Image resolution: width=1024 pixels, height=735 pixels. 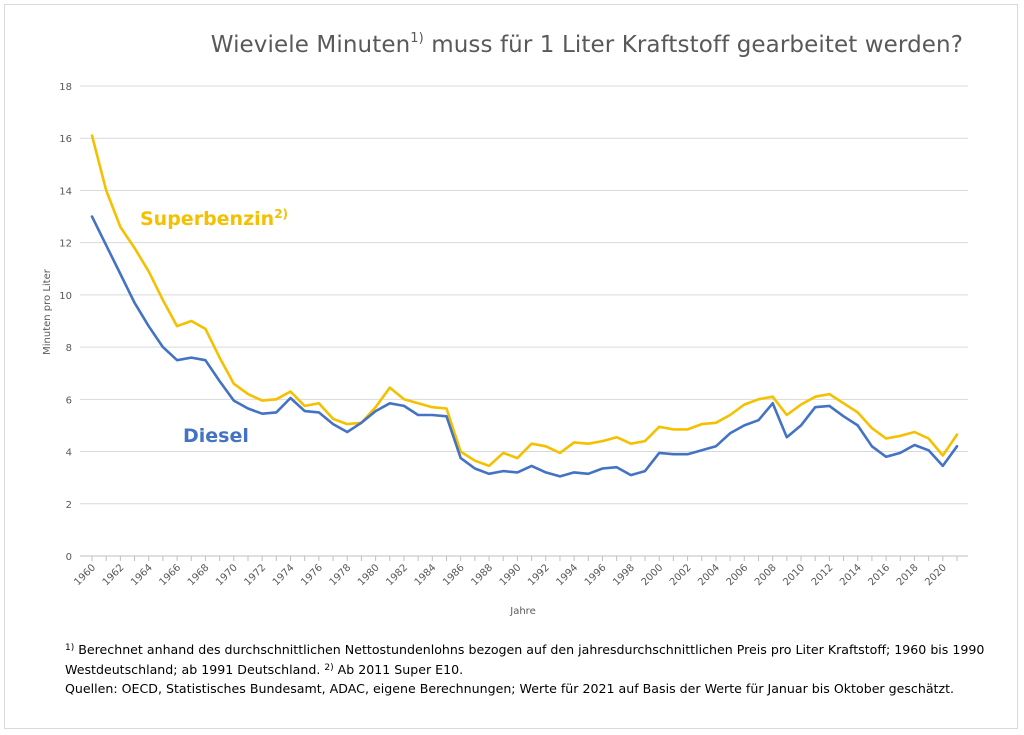 I want to click on x-tick-label: 1978, so click(x=341, y=575).